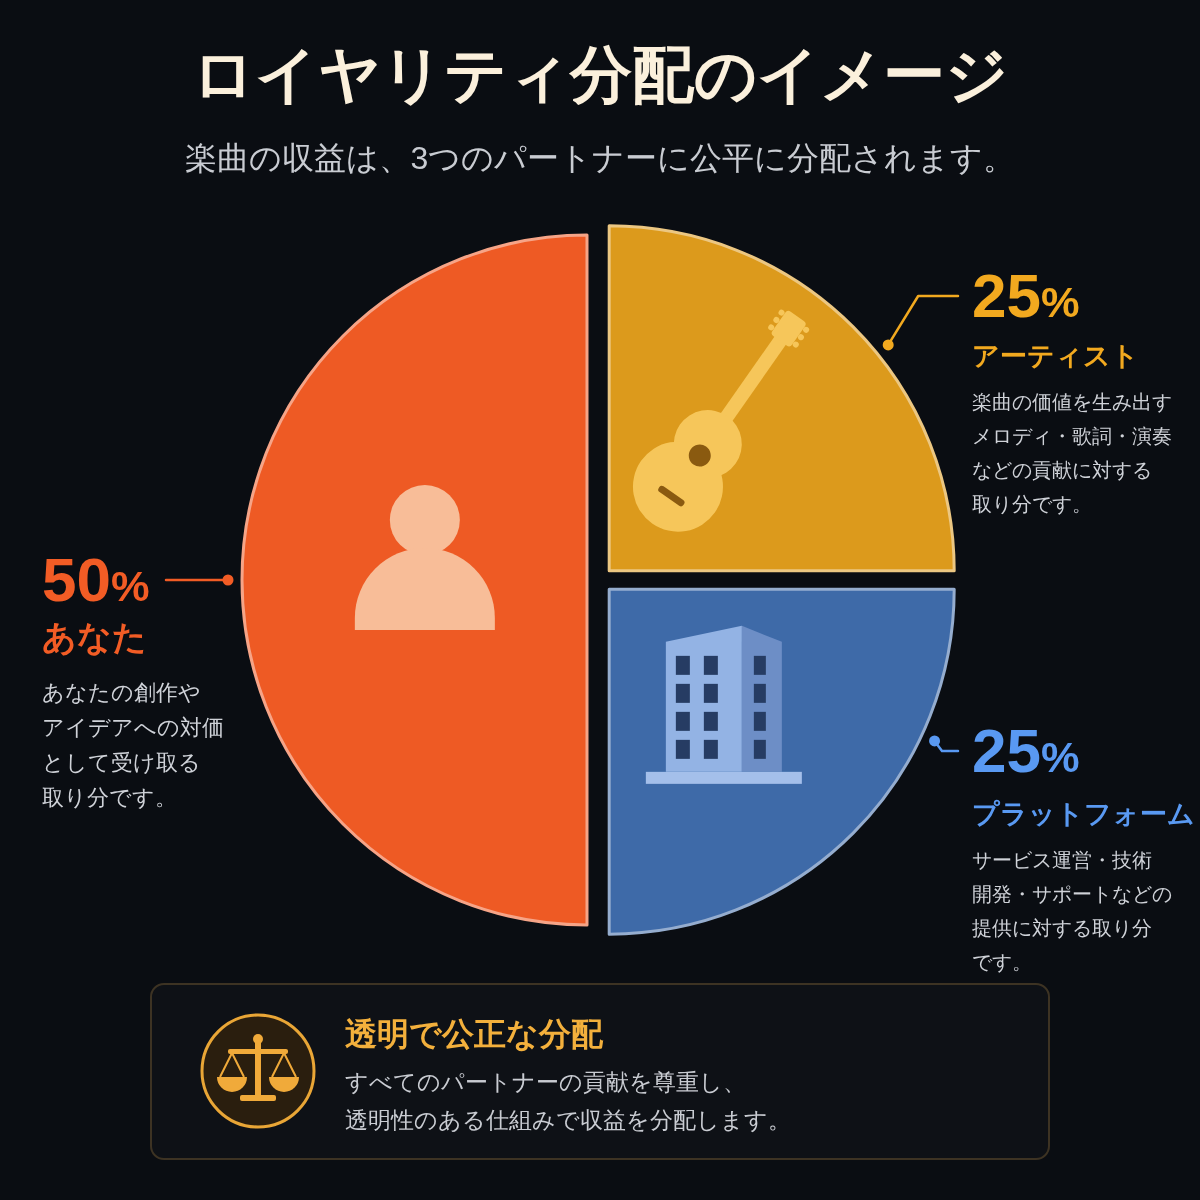  Describe the element at coordinates (600, 158) in the screenshot. I see `subtitle: 楽曲の収益は、3つのパートナーに公平に分配されます。` at that location.